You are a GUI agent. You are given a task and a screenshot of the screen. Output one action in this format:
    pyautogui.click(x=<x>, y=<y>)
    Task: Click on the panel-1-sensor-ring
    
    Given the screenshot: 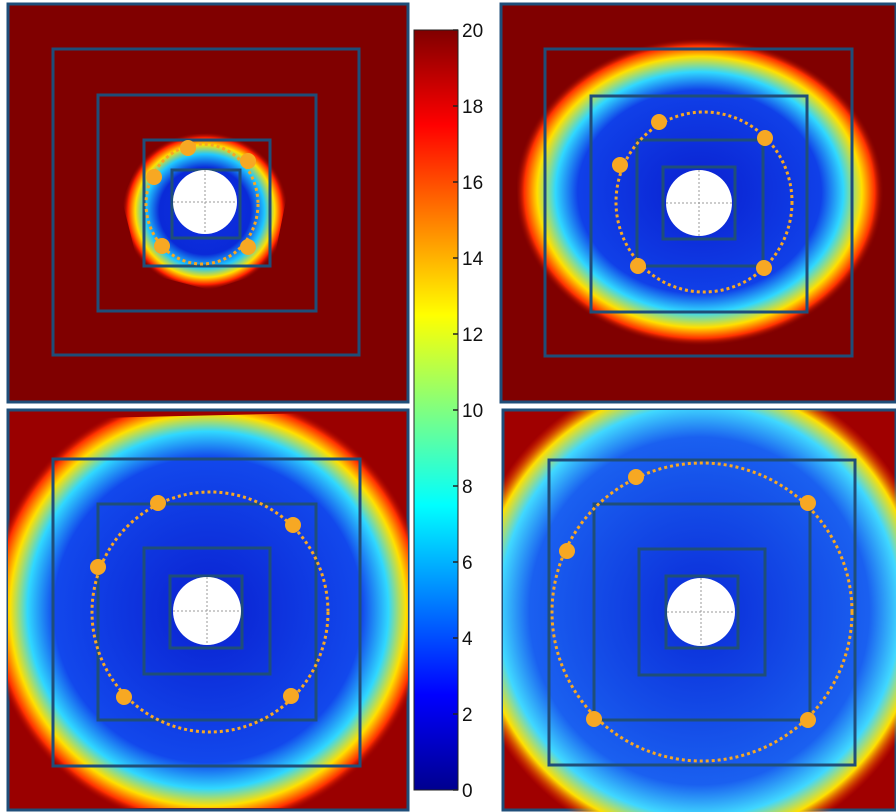 What is the action you would take?
    pyautogui.click(x=202, y=204)
    